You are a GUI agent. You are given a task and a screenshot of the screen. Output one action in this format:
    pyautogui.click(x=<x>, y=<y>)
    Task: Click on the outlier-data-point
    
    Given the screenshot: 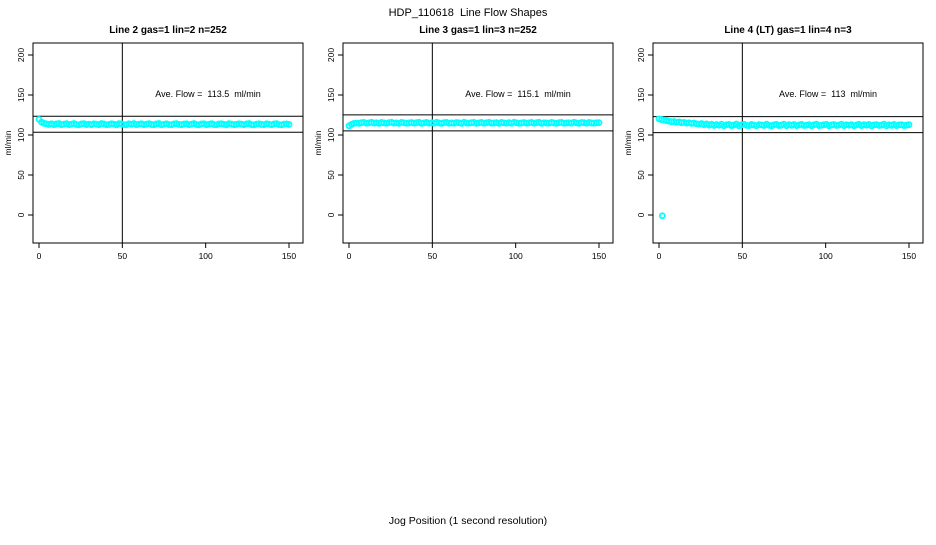 What is the action you would take?
    pyautogui.click(x=662, y=216)
    